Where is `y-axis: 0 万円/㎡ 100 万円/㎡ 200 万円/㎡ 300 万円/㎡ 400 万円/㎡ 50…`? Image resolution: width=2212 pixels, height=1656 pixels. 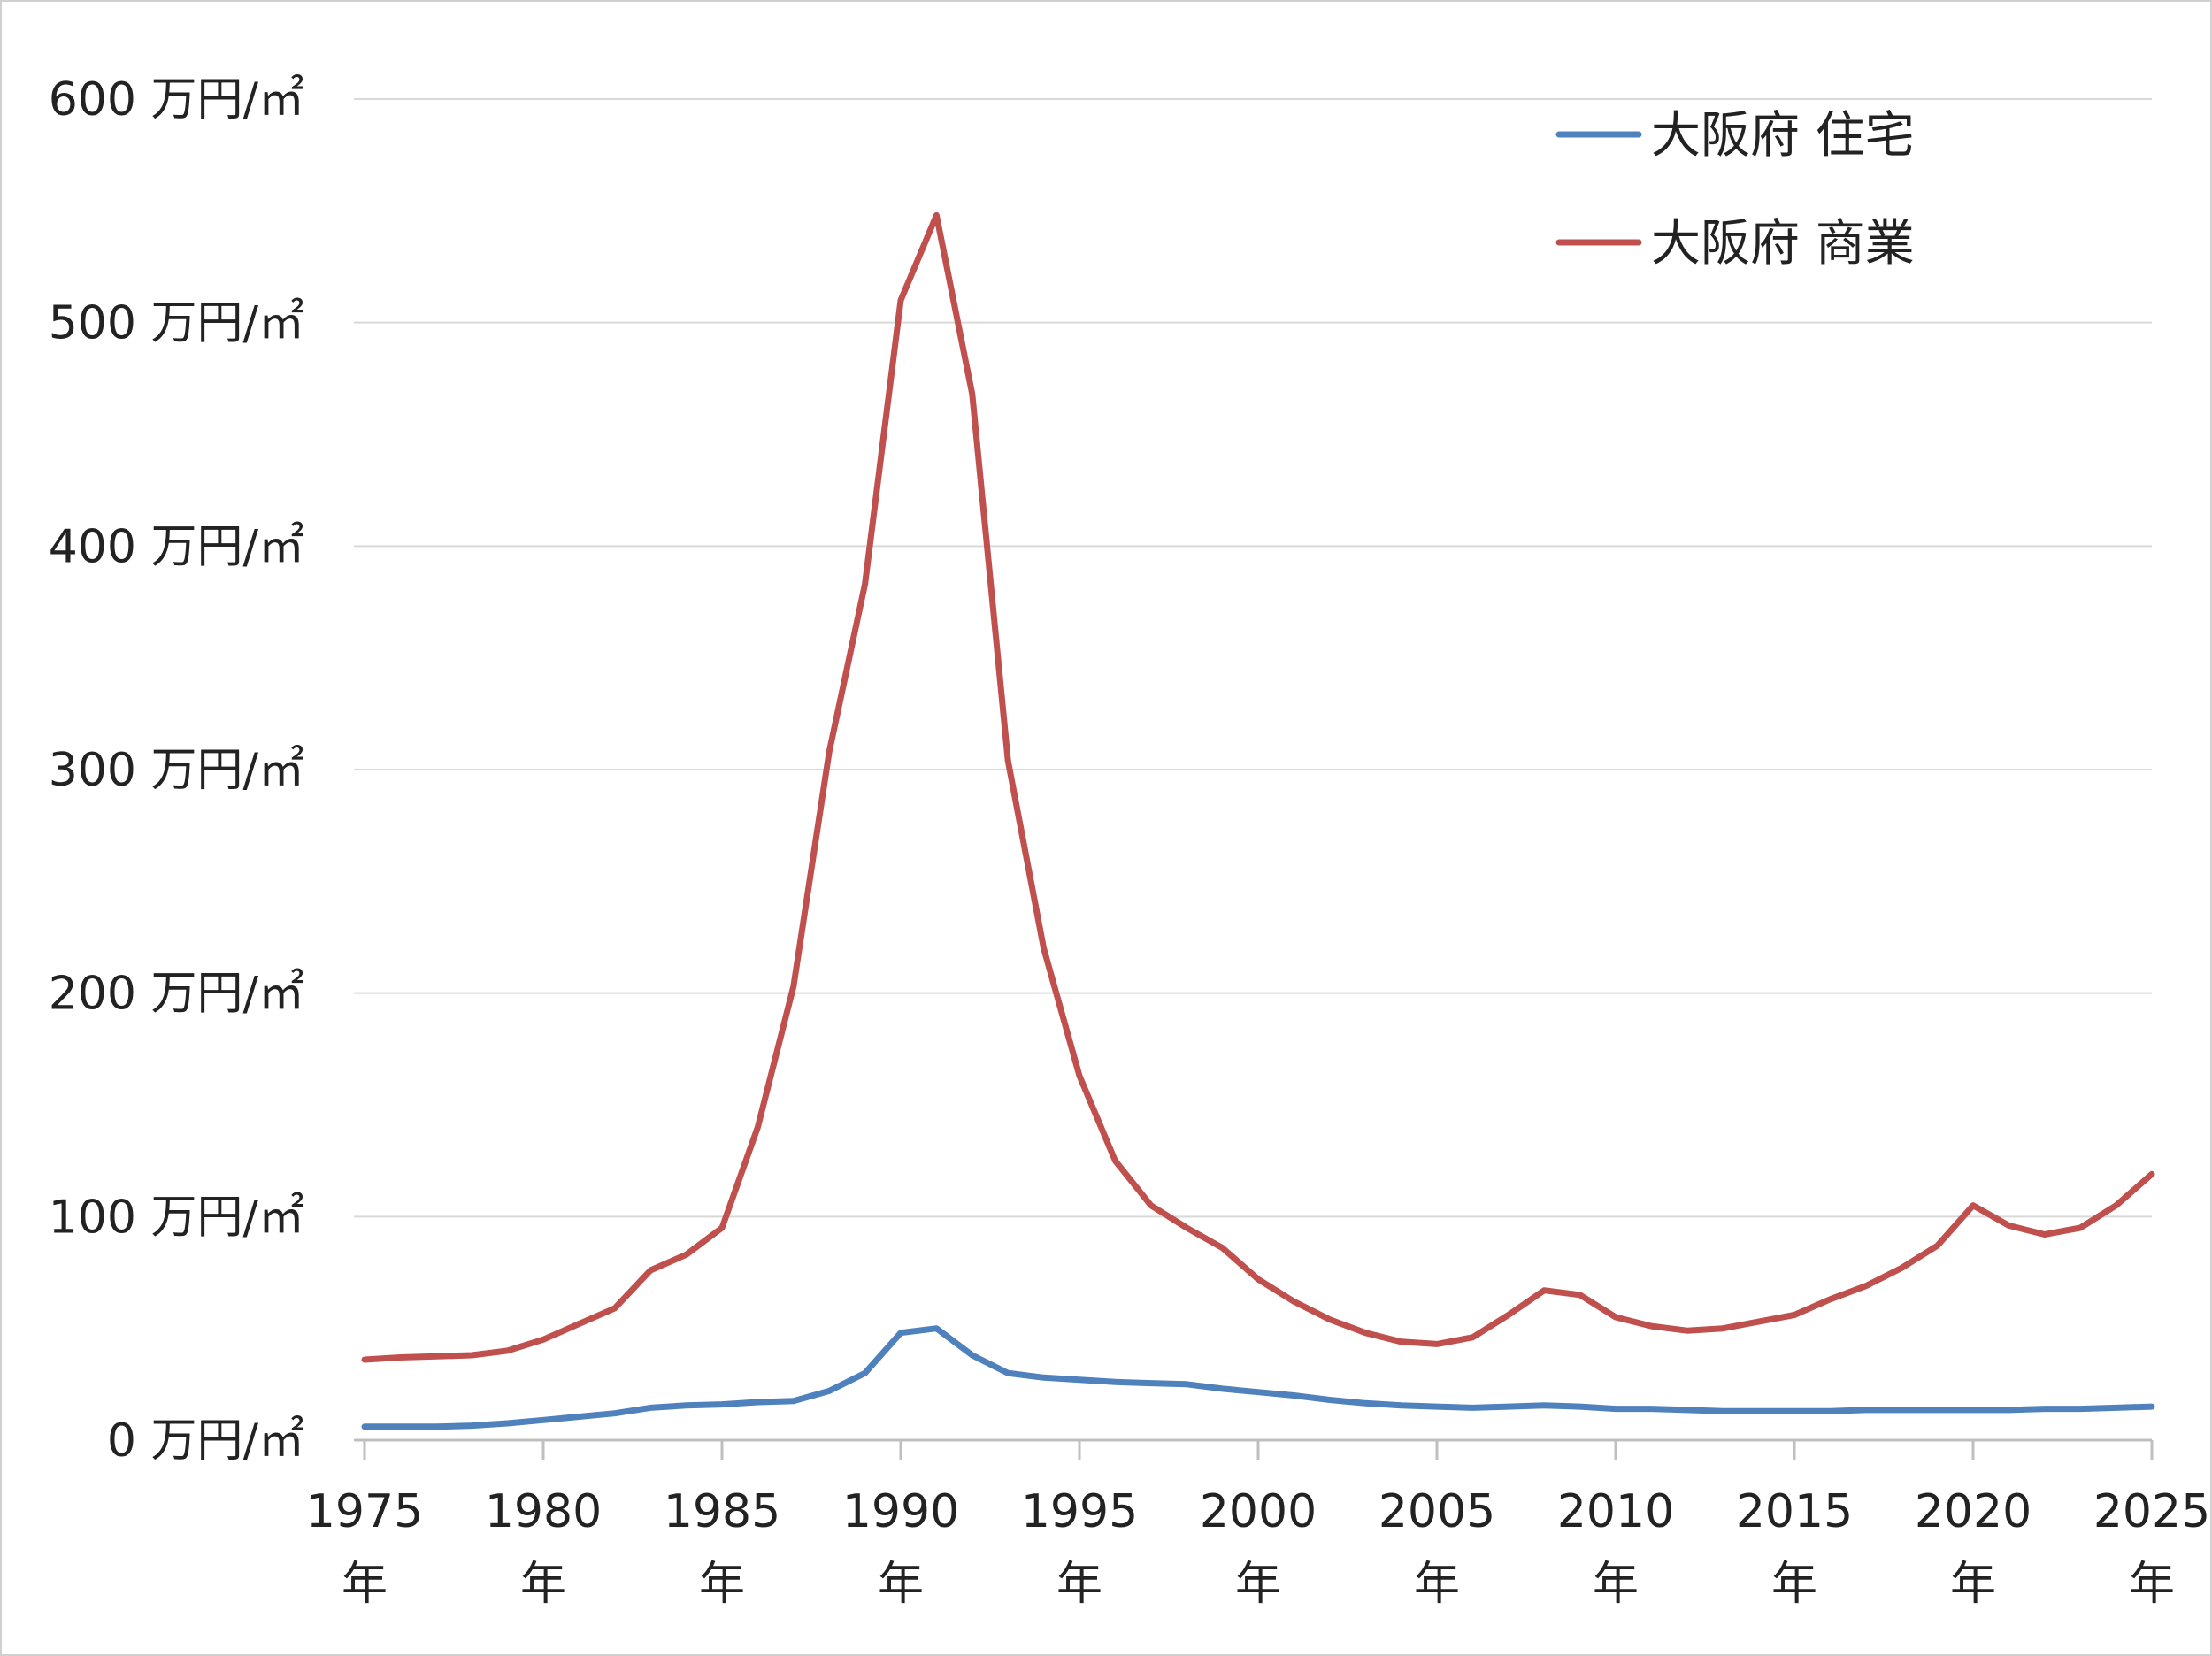
y-axis: 0 万円/㎡ 100 万円/㎡ 200 万円/㎡ 300 万円/㎡ 400 万円/㎡ 50… is located at coordinates (176, 770).